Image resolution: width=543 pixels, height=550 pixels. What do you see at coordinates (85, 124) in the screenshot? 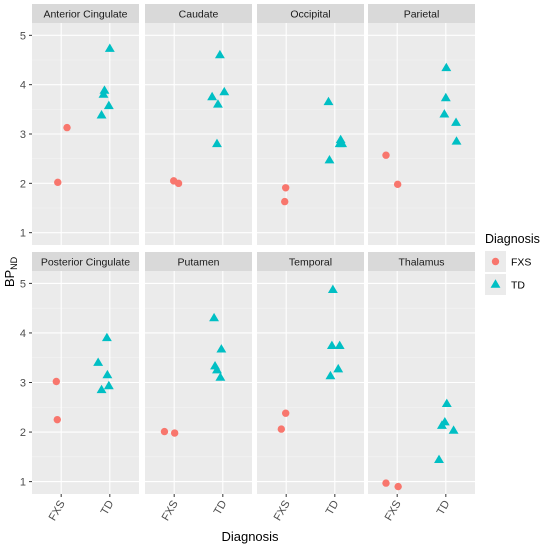
I see `facet-anterior-cingulate: Anterior Cingulate` at bounding box center [85, 124].